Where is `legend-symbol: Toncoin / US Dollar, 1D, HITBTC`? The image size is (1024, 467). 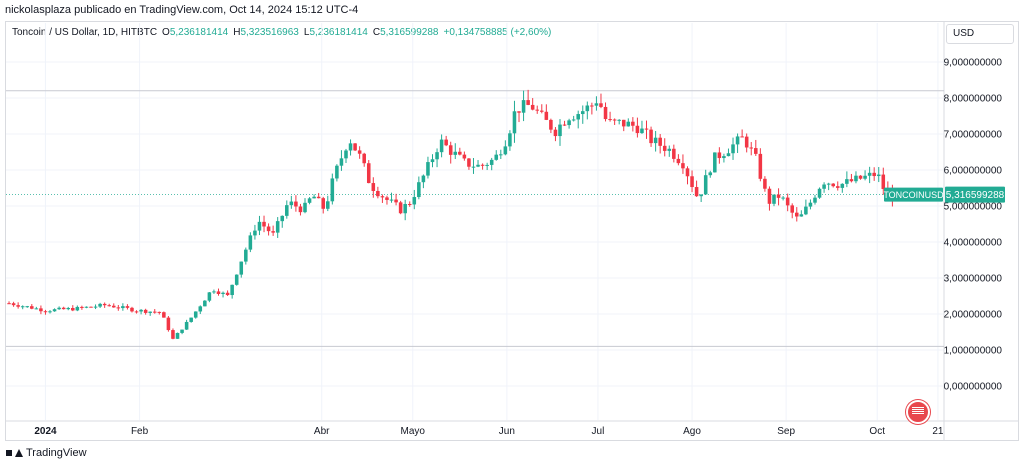 legend-symbol: Toncoin / US Dollar, 1D, HITBTC is located at coordinates (85, 32).